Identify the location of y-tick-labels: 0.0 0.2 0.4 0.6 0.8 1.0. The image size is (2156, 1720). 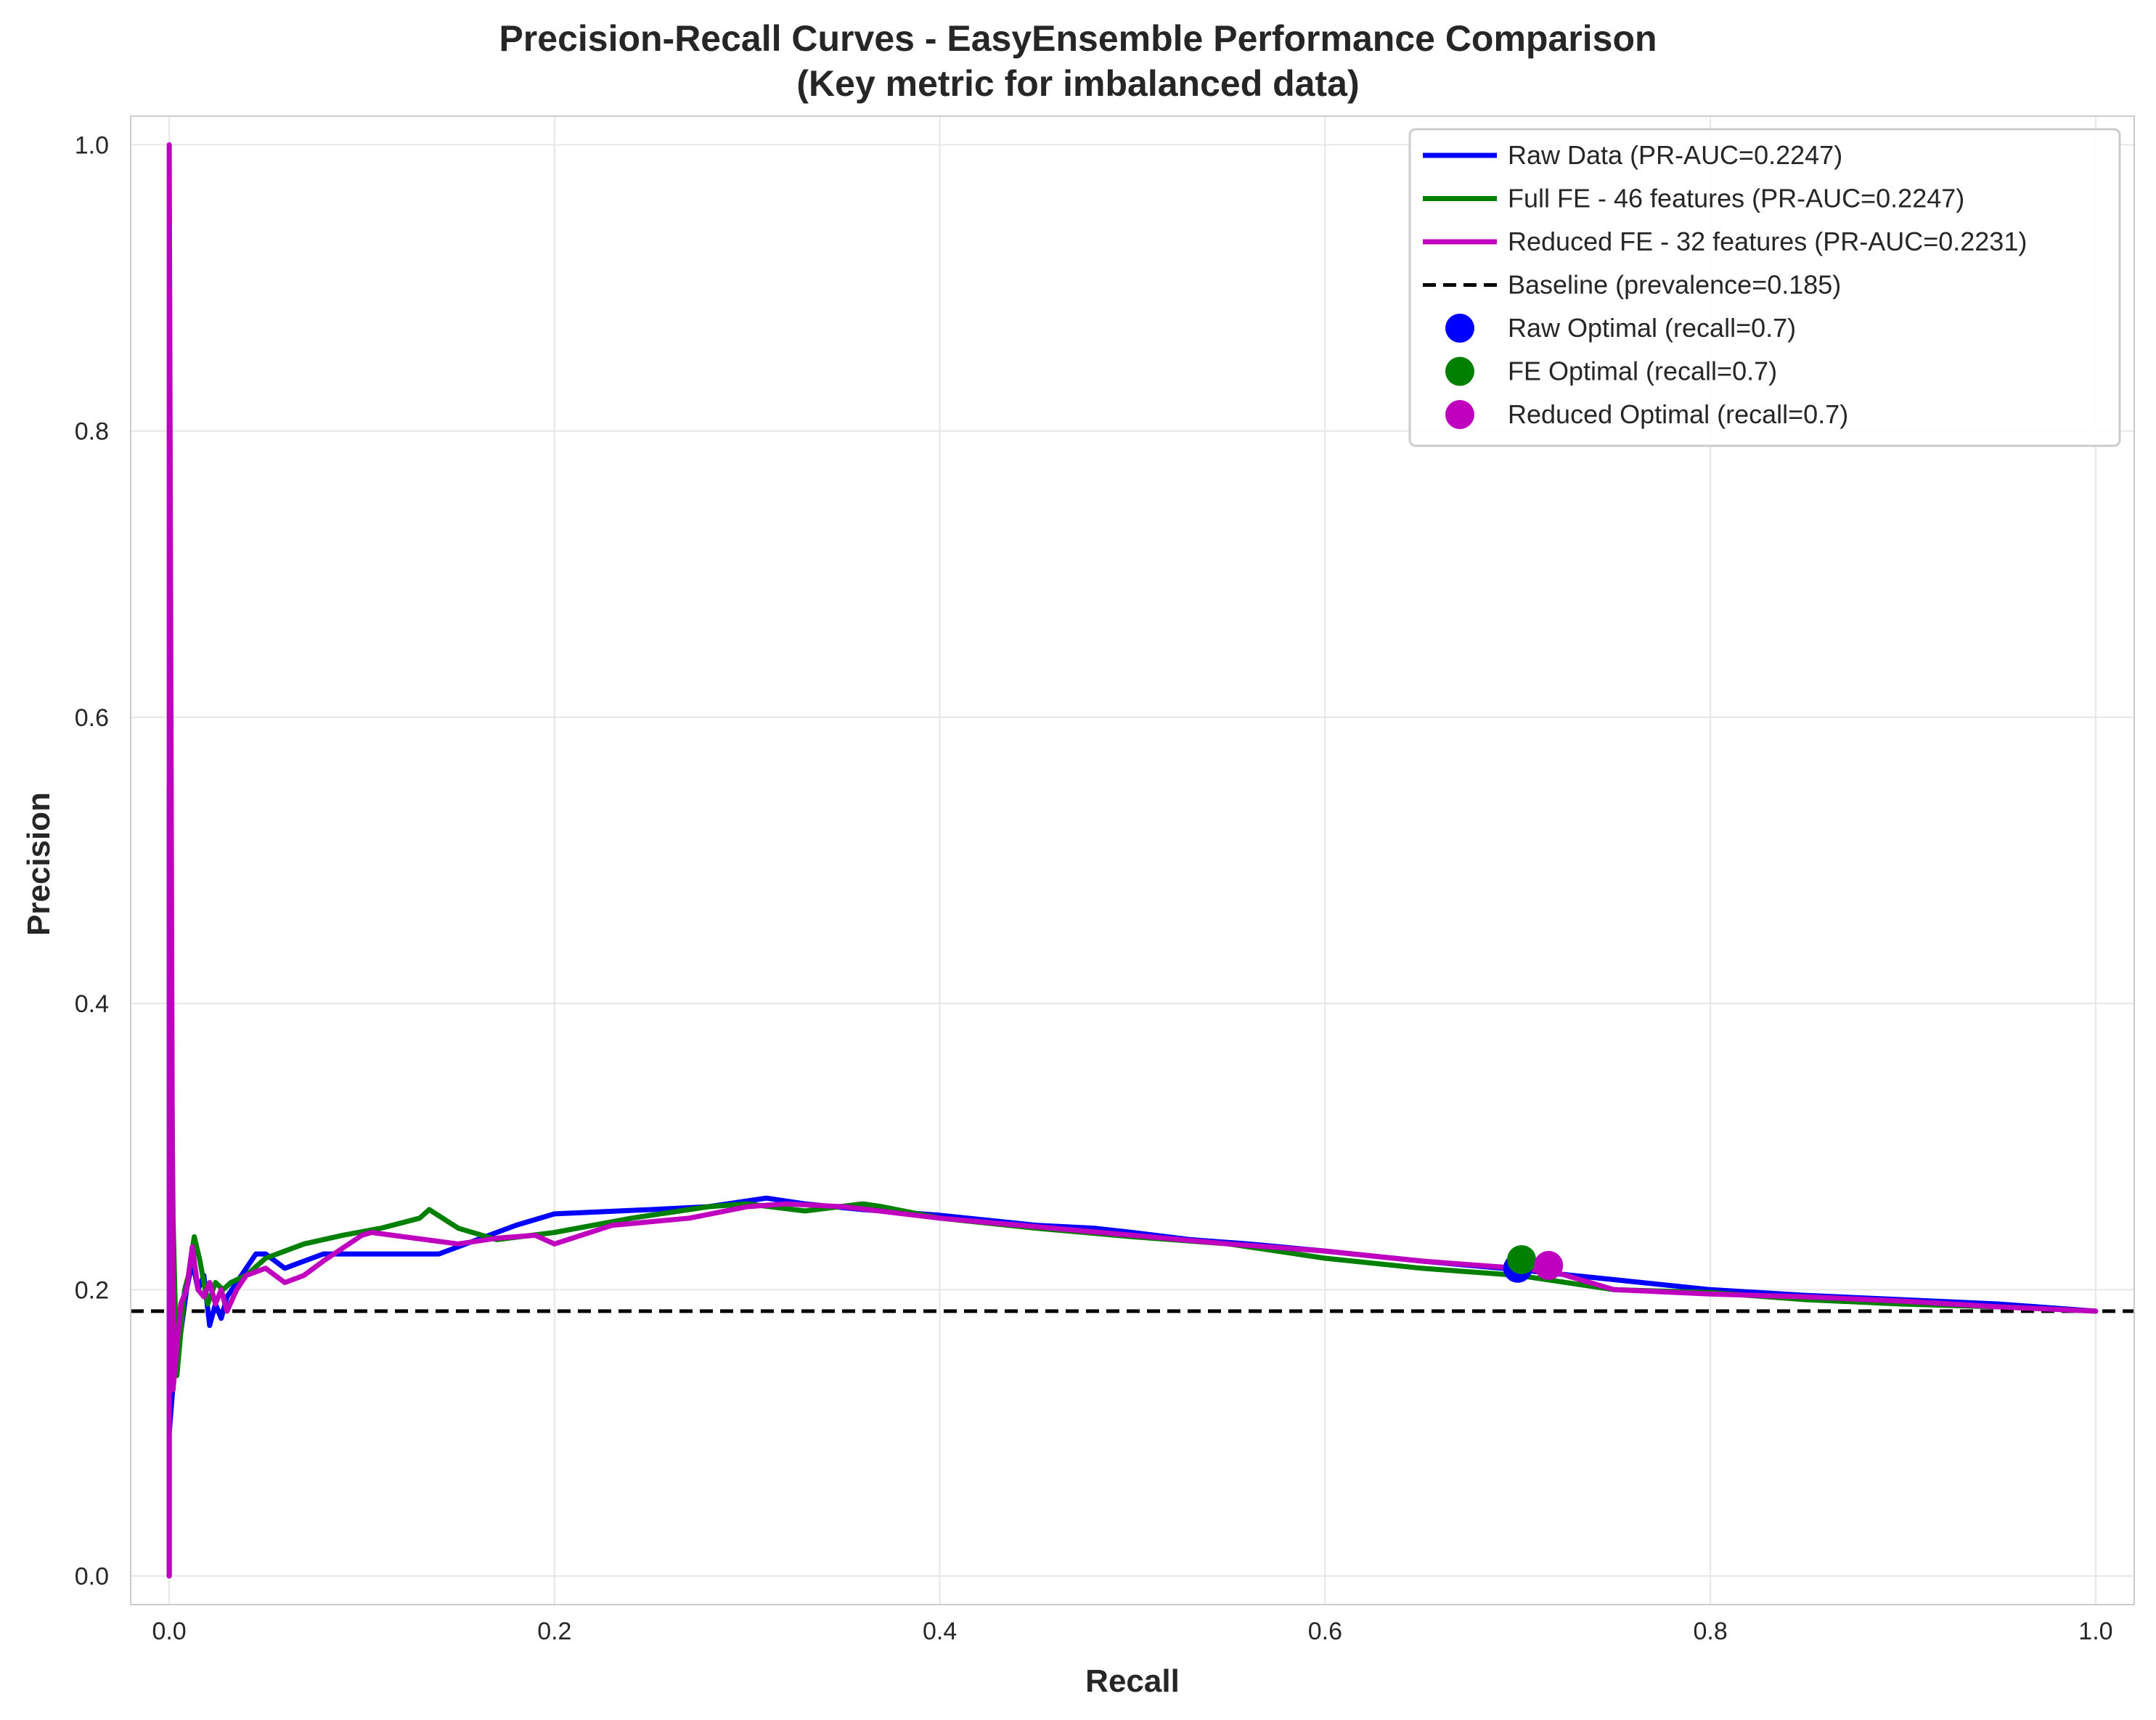
(92, 860).